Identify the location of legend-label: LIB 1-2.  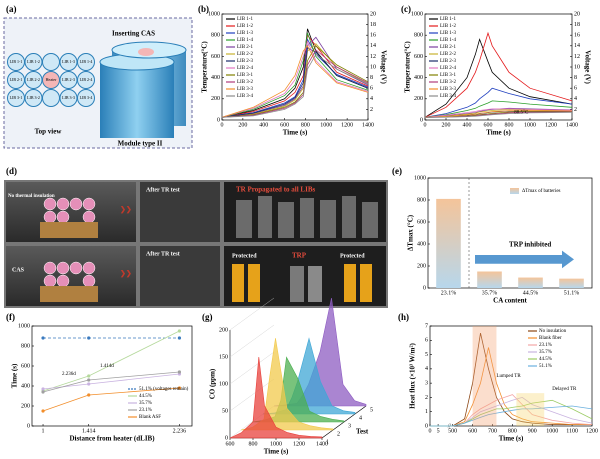
(245, 26).